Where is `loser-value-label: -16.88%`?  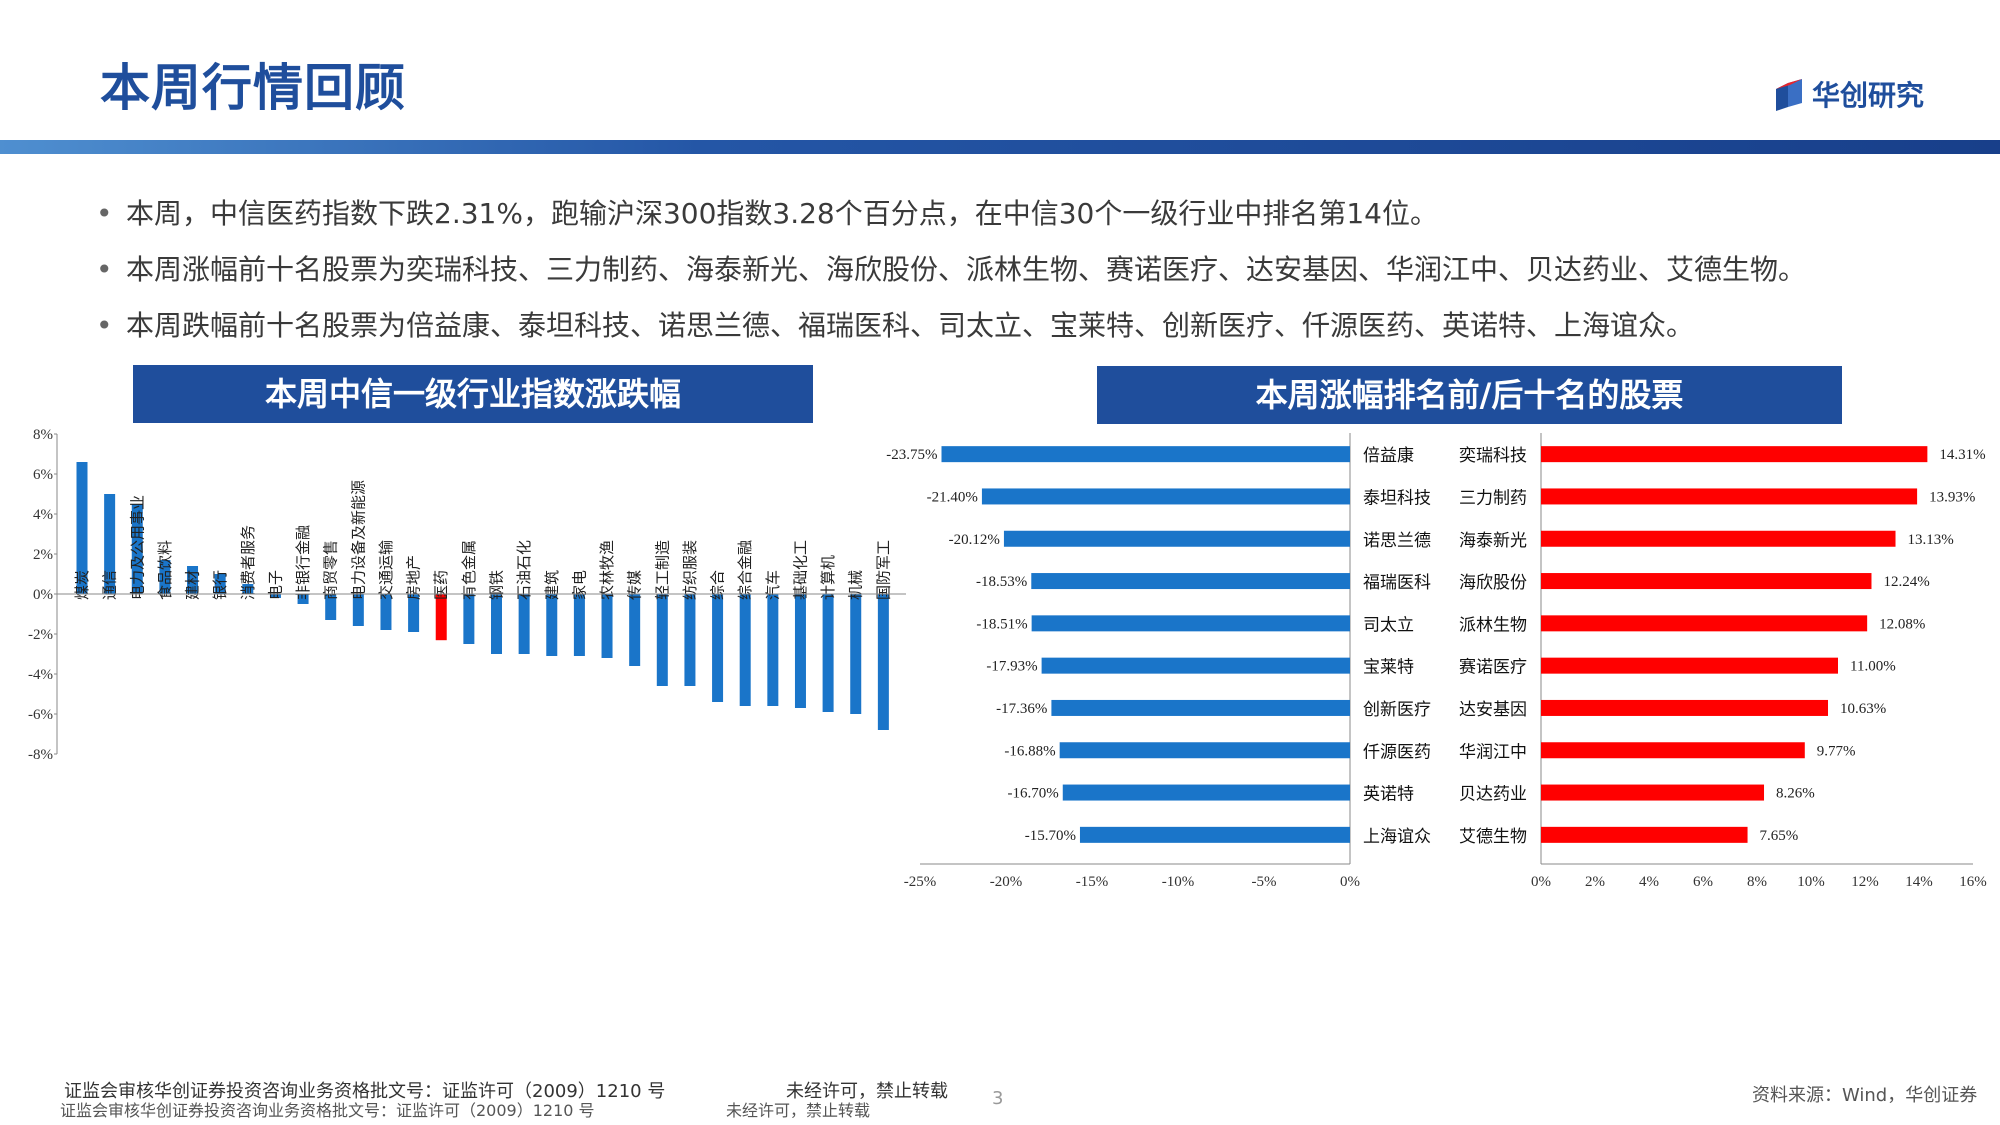 loser-value-label: -16.88% is located at coordinates (1029, 751).